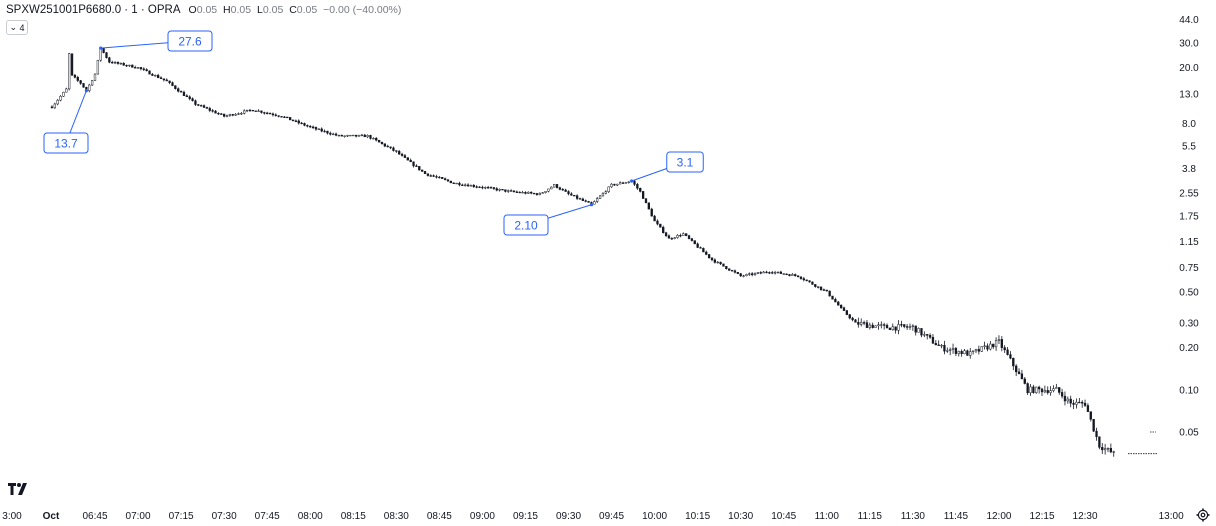  What do you see at coordinates (1203, 515) in the screenshot?
I see `gear-icon` at bounding box center [1203, 515].